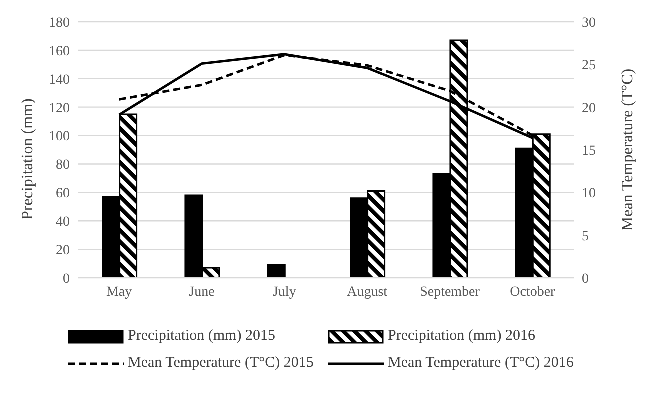 Image resolution: width=652 pixels, height=402 pixels. What do you see at coordinates (589, 23) in the screenshot?
I see `y2-tick-label: 30` at bounding box center [589, 23].